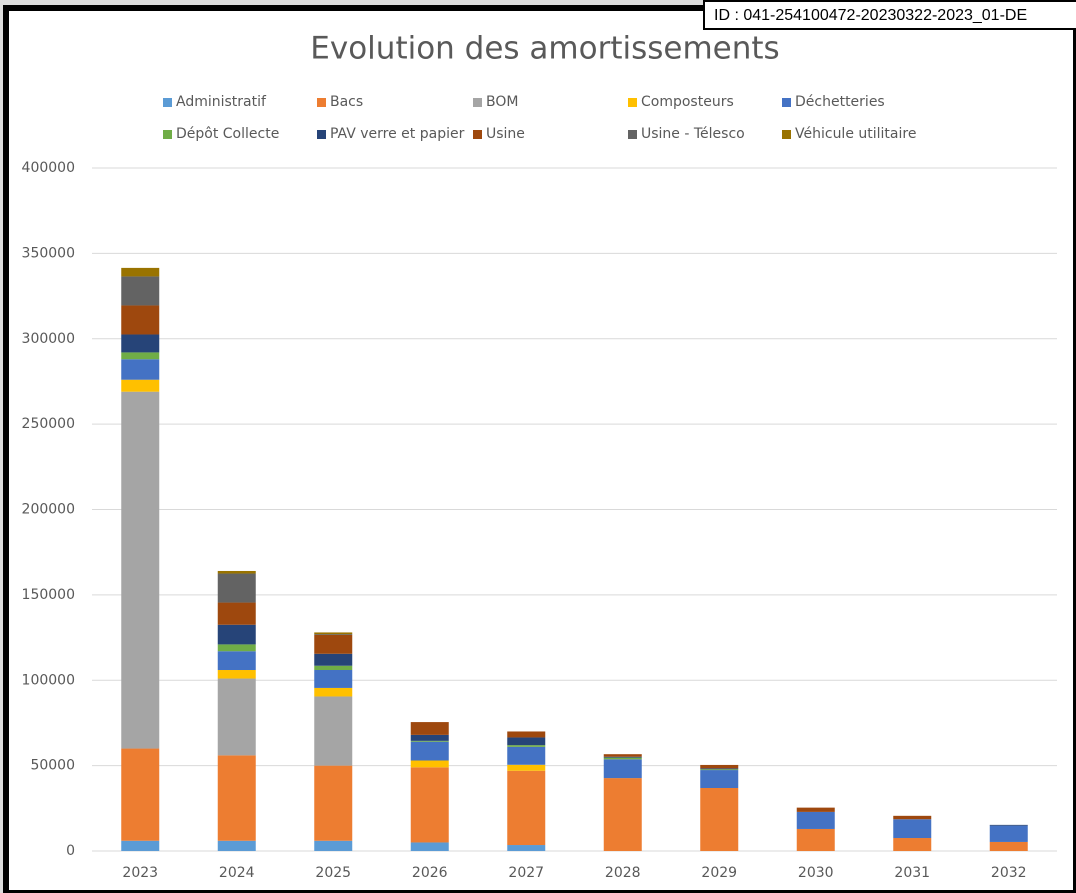 The height and width of the screenshot is (893, 1076). Describe the element at coordinates (237, 873) in the screenshot. I see `x-tick-label: 2024` at that location.